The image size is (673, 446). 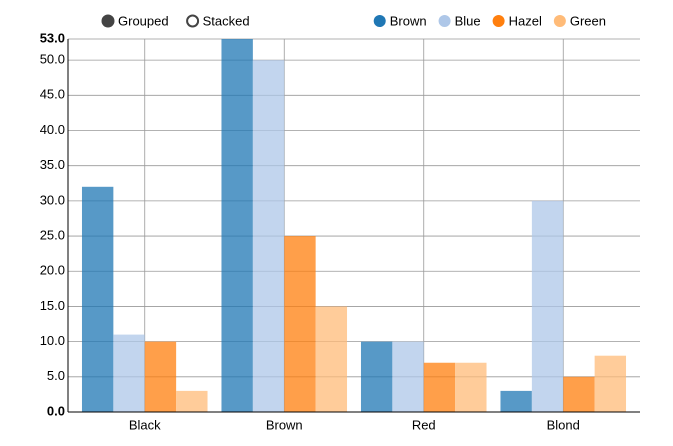 I want to click on y-tick-label: 0.0, so click(x=56, y=410).